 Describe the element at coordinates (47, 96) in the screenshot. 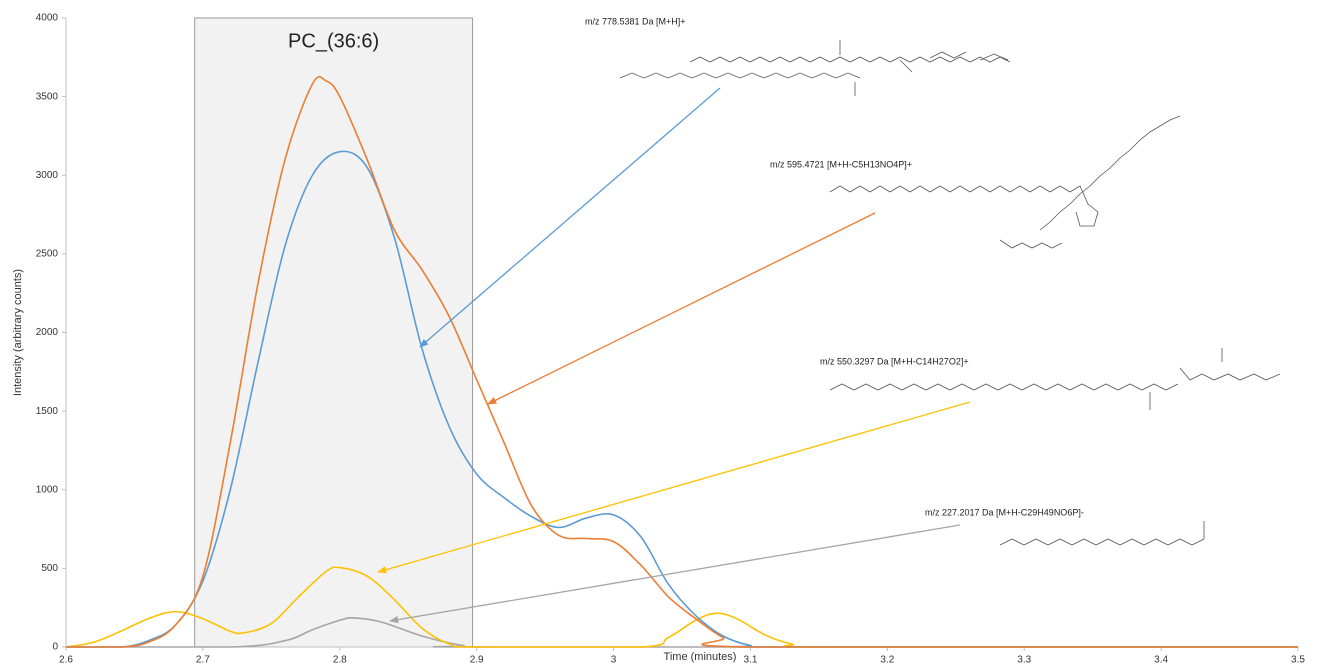

I see `y-tick-label: 3500` at that location.